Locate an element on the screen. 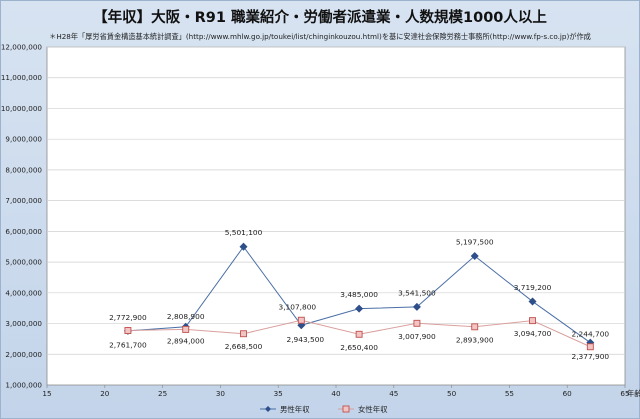  data-label: 2,894,000 is located at coordinates (186, 340).